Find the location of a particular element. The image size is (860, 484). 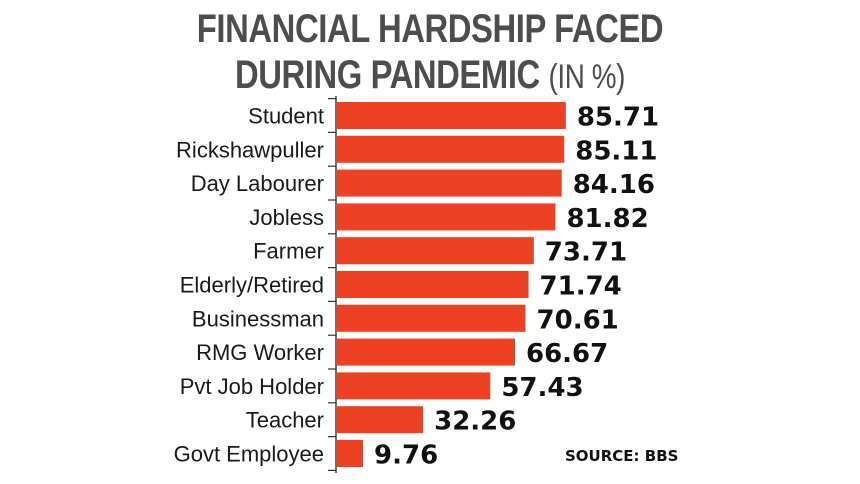

value-label-8: 57.43 is located at coordinates (542, 388).